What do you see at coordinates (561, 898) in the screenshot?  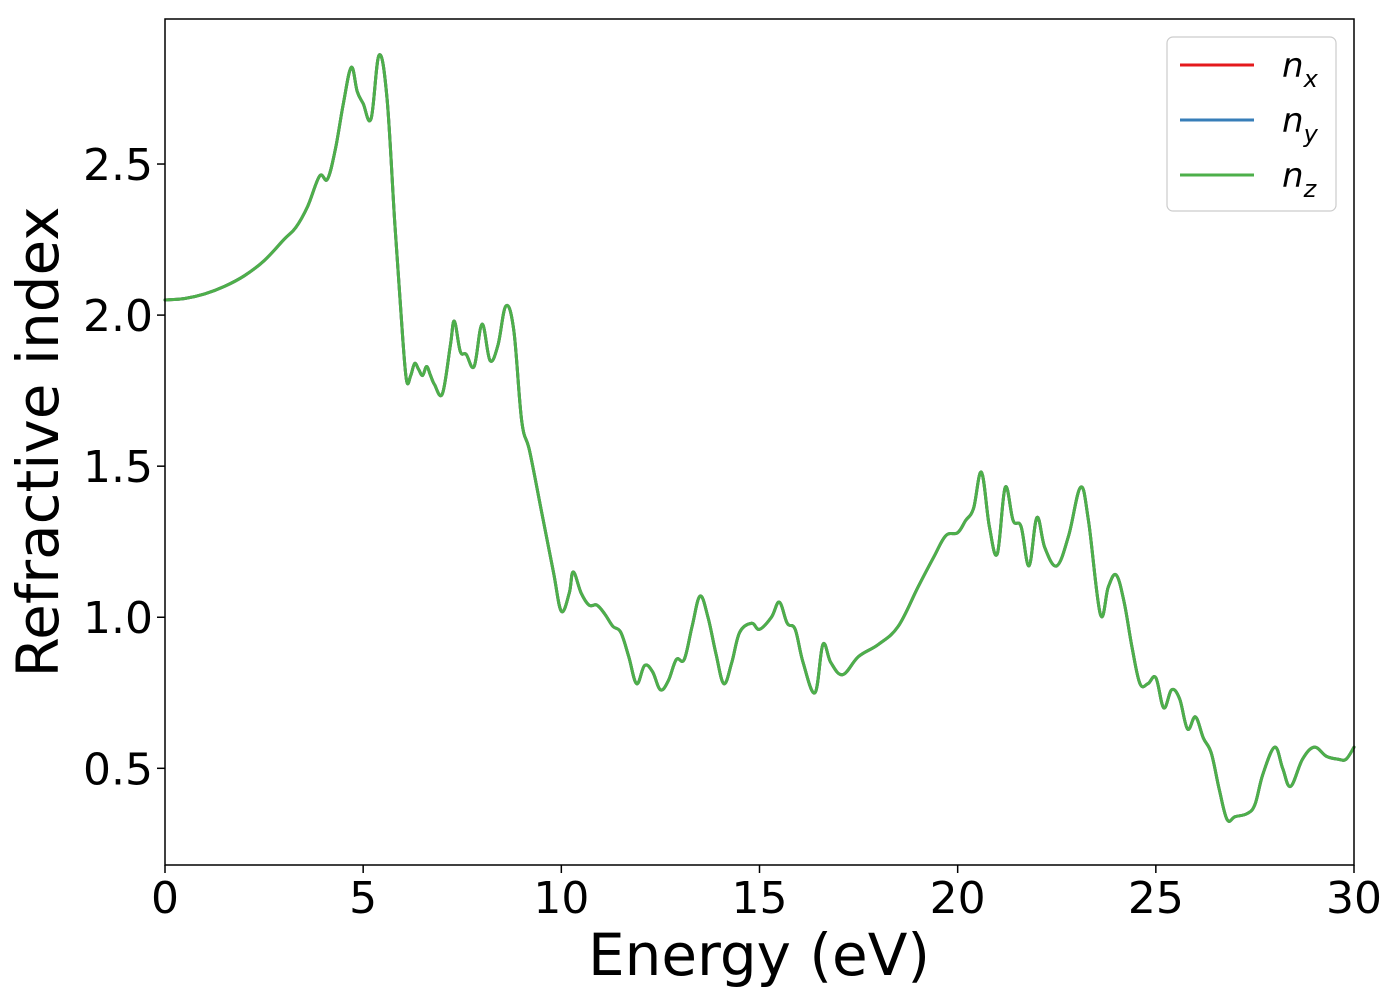 I see `x-tick-label: 10` at bounding box center [561, 898].